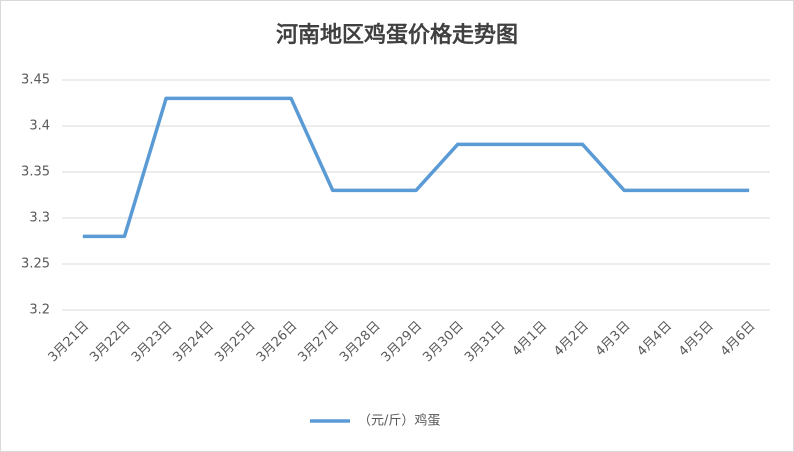 The width and height of the screenshot is (794, 452). Describe the element at coordinates (39, 310) in the screenshot. I see `y-tick-label: 3.2` at that location.